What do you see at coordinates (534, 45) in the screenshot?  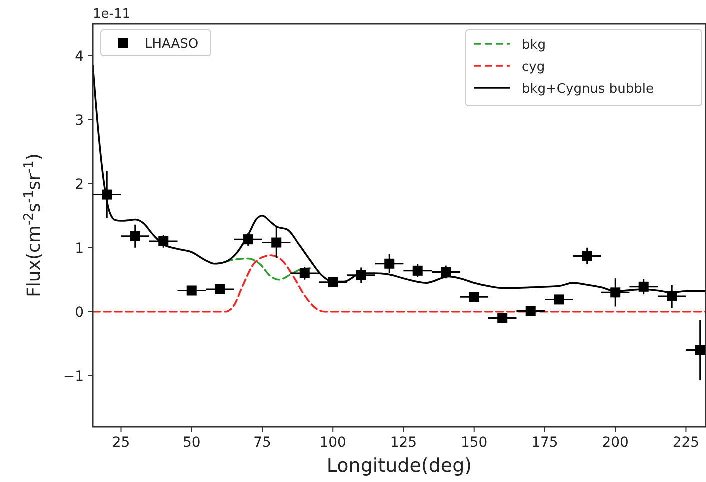 I see `legend-label: bkg` at bounding box center [534, 45].